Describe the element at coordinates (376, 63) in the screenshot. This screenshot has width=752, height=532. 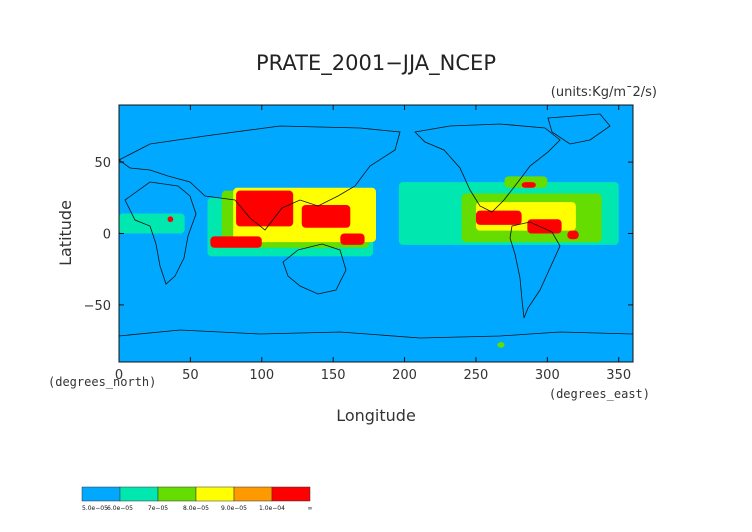
I see `chart-title: PRATE_2001−JJA_NCEP` at that location.